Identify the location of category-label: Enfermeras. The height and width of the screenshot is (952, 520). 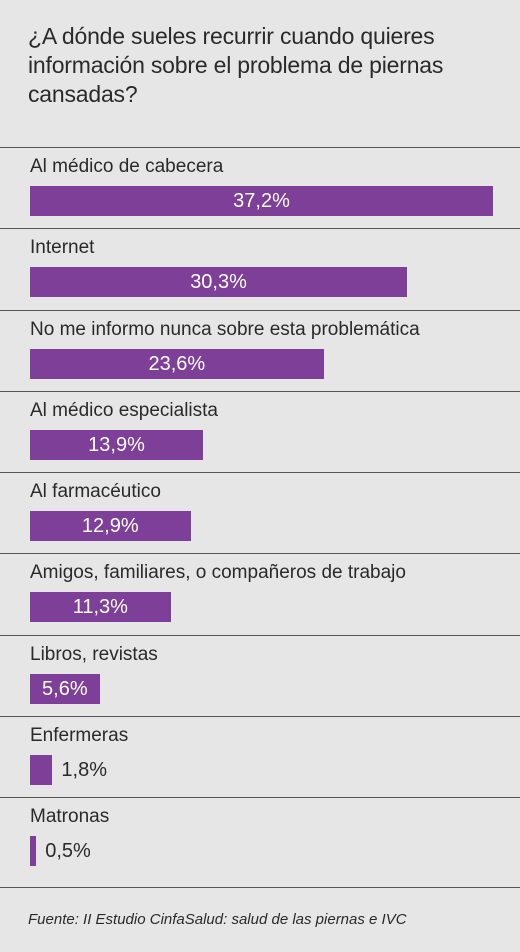
(79, 736).